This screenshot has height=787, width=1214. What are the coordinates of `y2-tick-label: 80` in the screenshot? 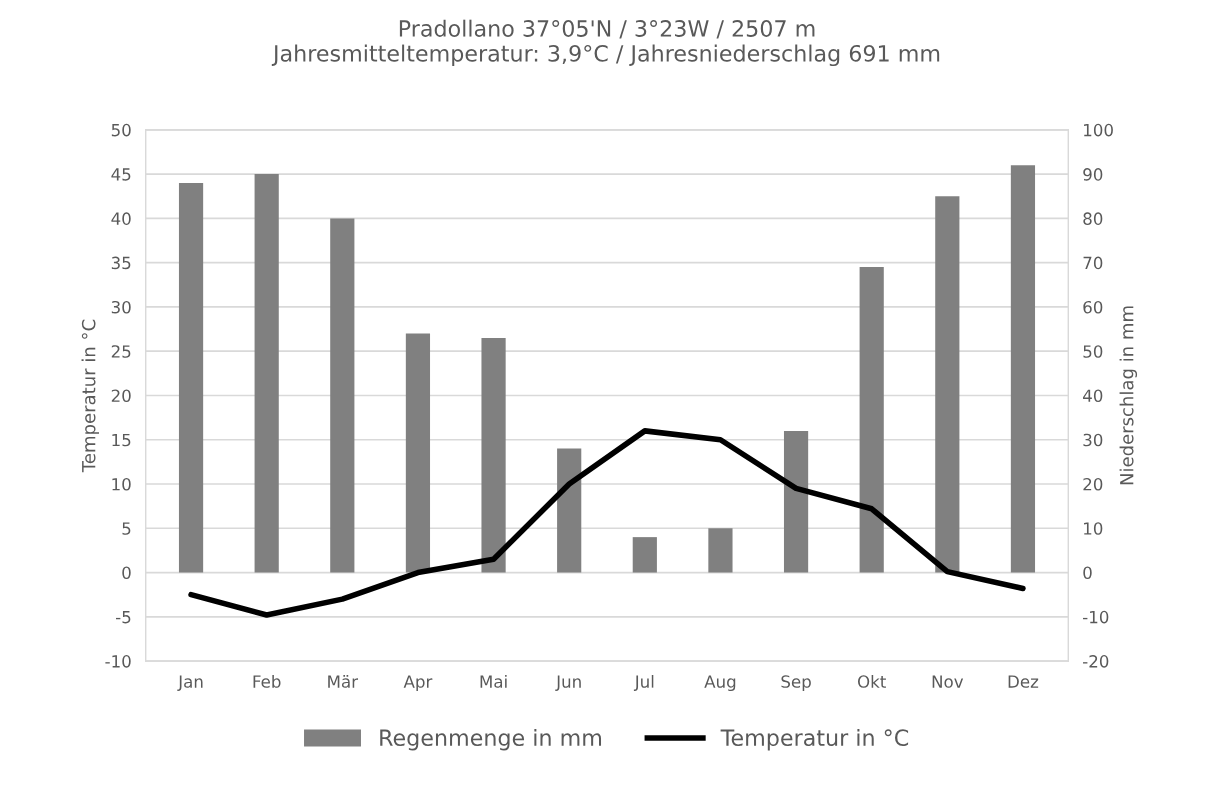 It's located at (1093, 218).